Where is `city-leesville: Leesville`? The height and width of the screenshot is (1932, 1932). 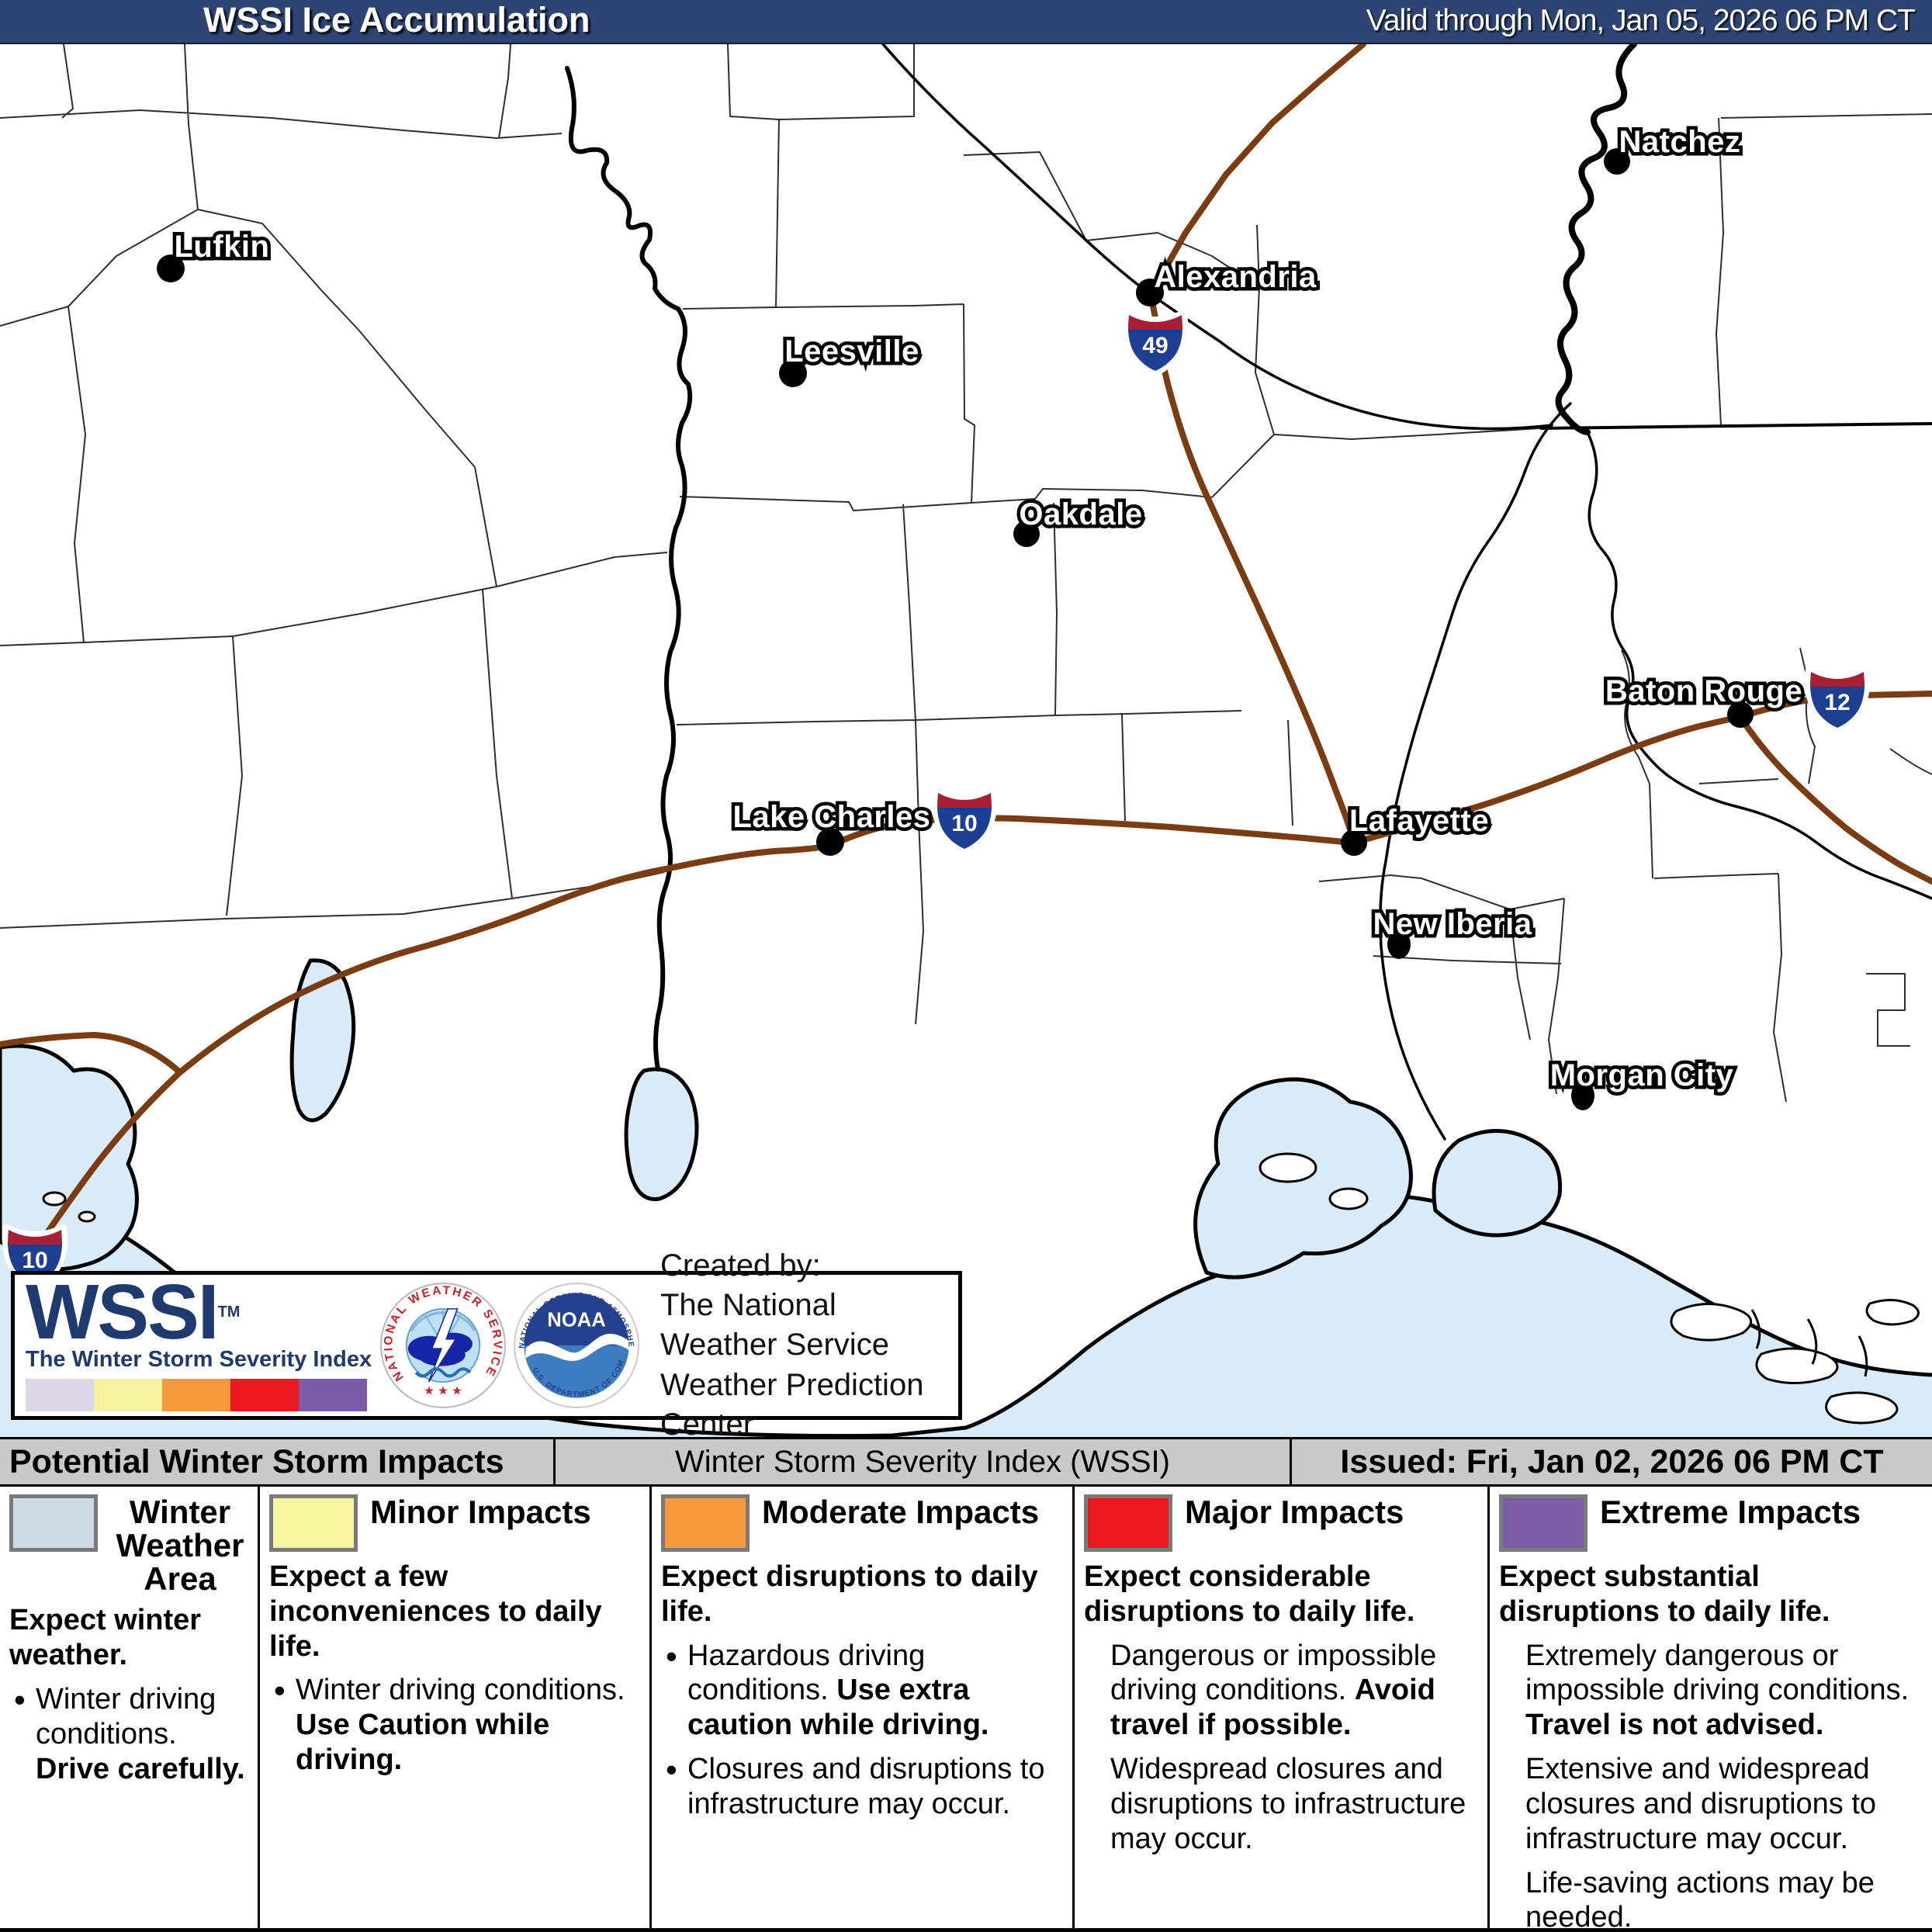
city-leesville: Leesville is located at coordinates (851, 359).